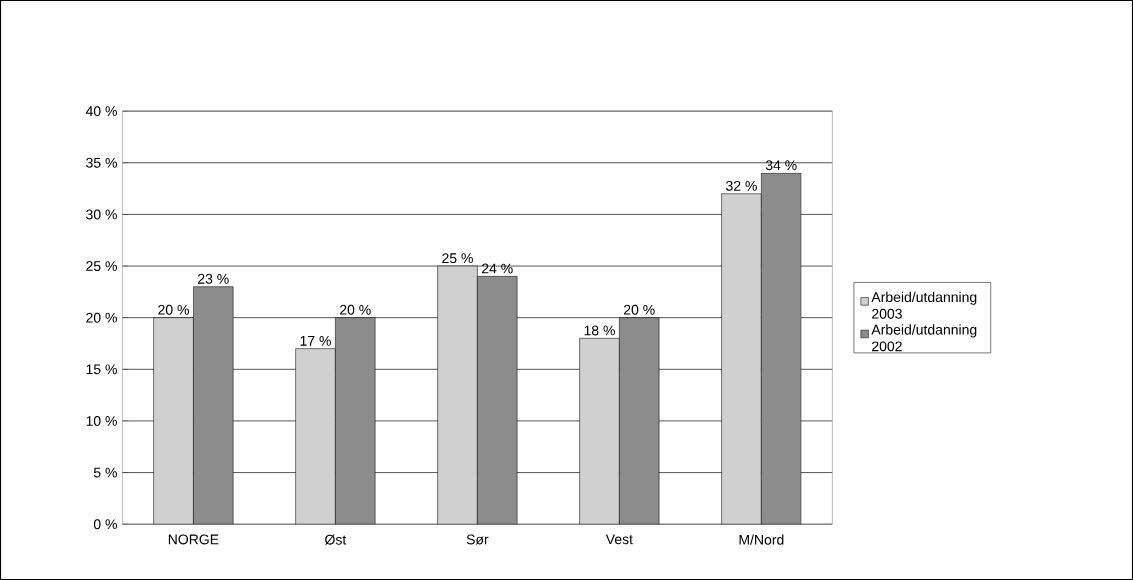  I want to click on legend-label: Arbeid/utdanning 2003, so click(924, 305).